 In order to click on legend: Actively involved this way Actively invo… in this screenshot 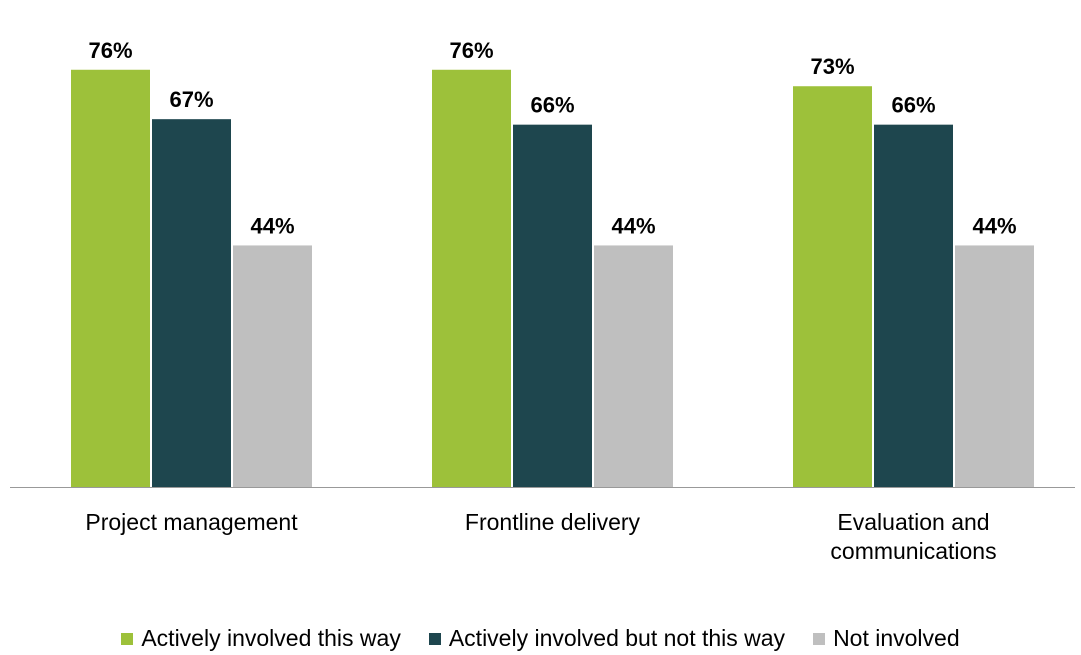, I will do `click(540, 638)`.